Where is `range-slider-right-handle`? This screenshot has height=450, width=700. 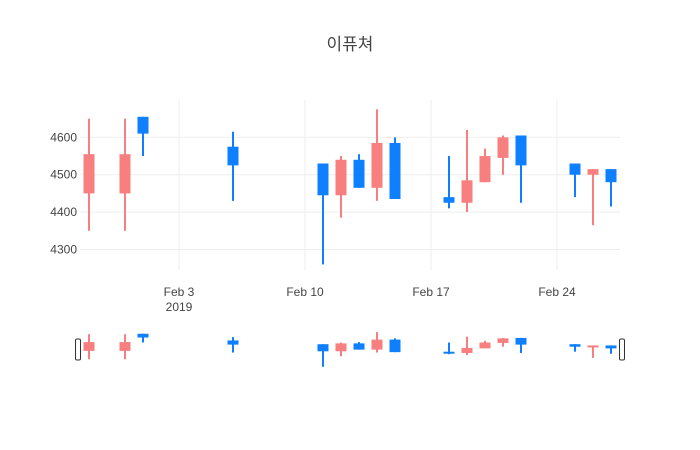 range-slider-right-handle is located at coordinates (622, 349).